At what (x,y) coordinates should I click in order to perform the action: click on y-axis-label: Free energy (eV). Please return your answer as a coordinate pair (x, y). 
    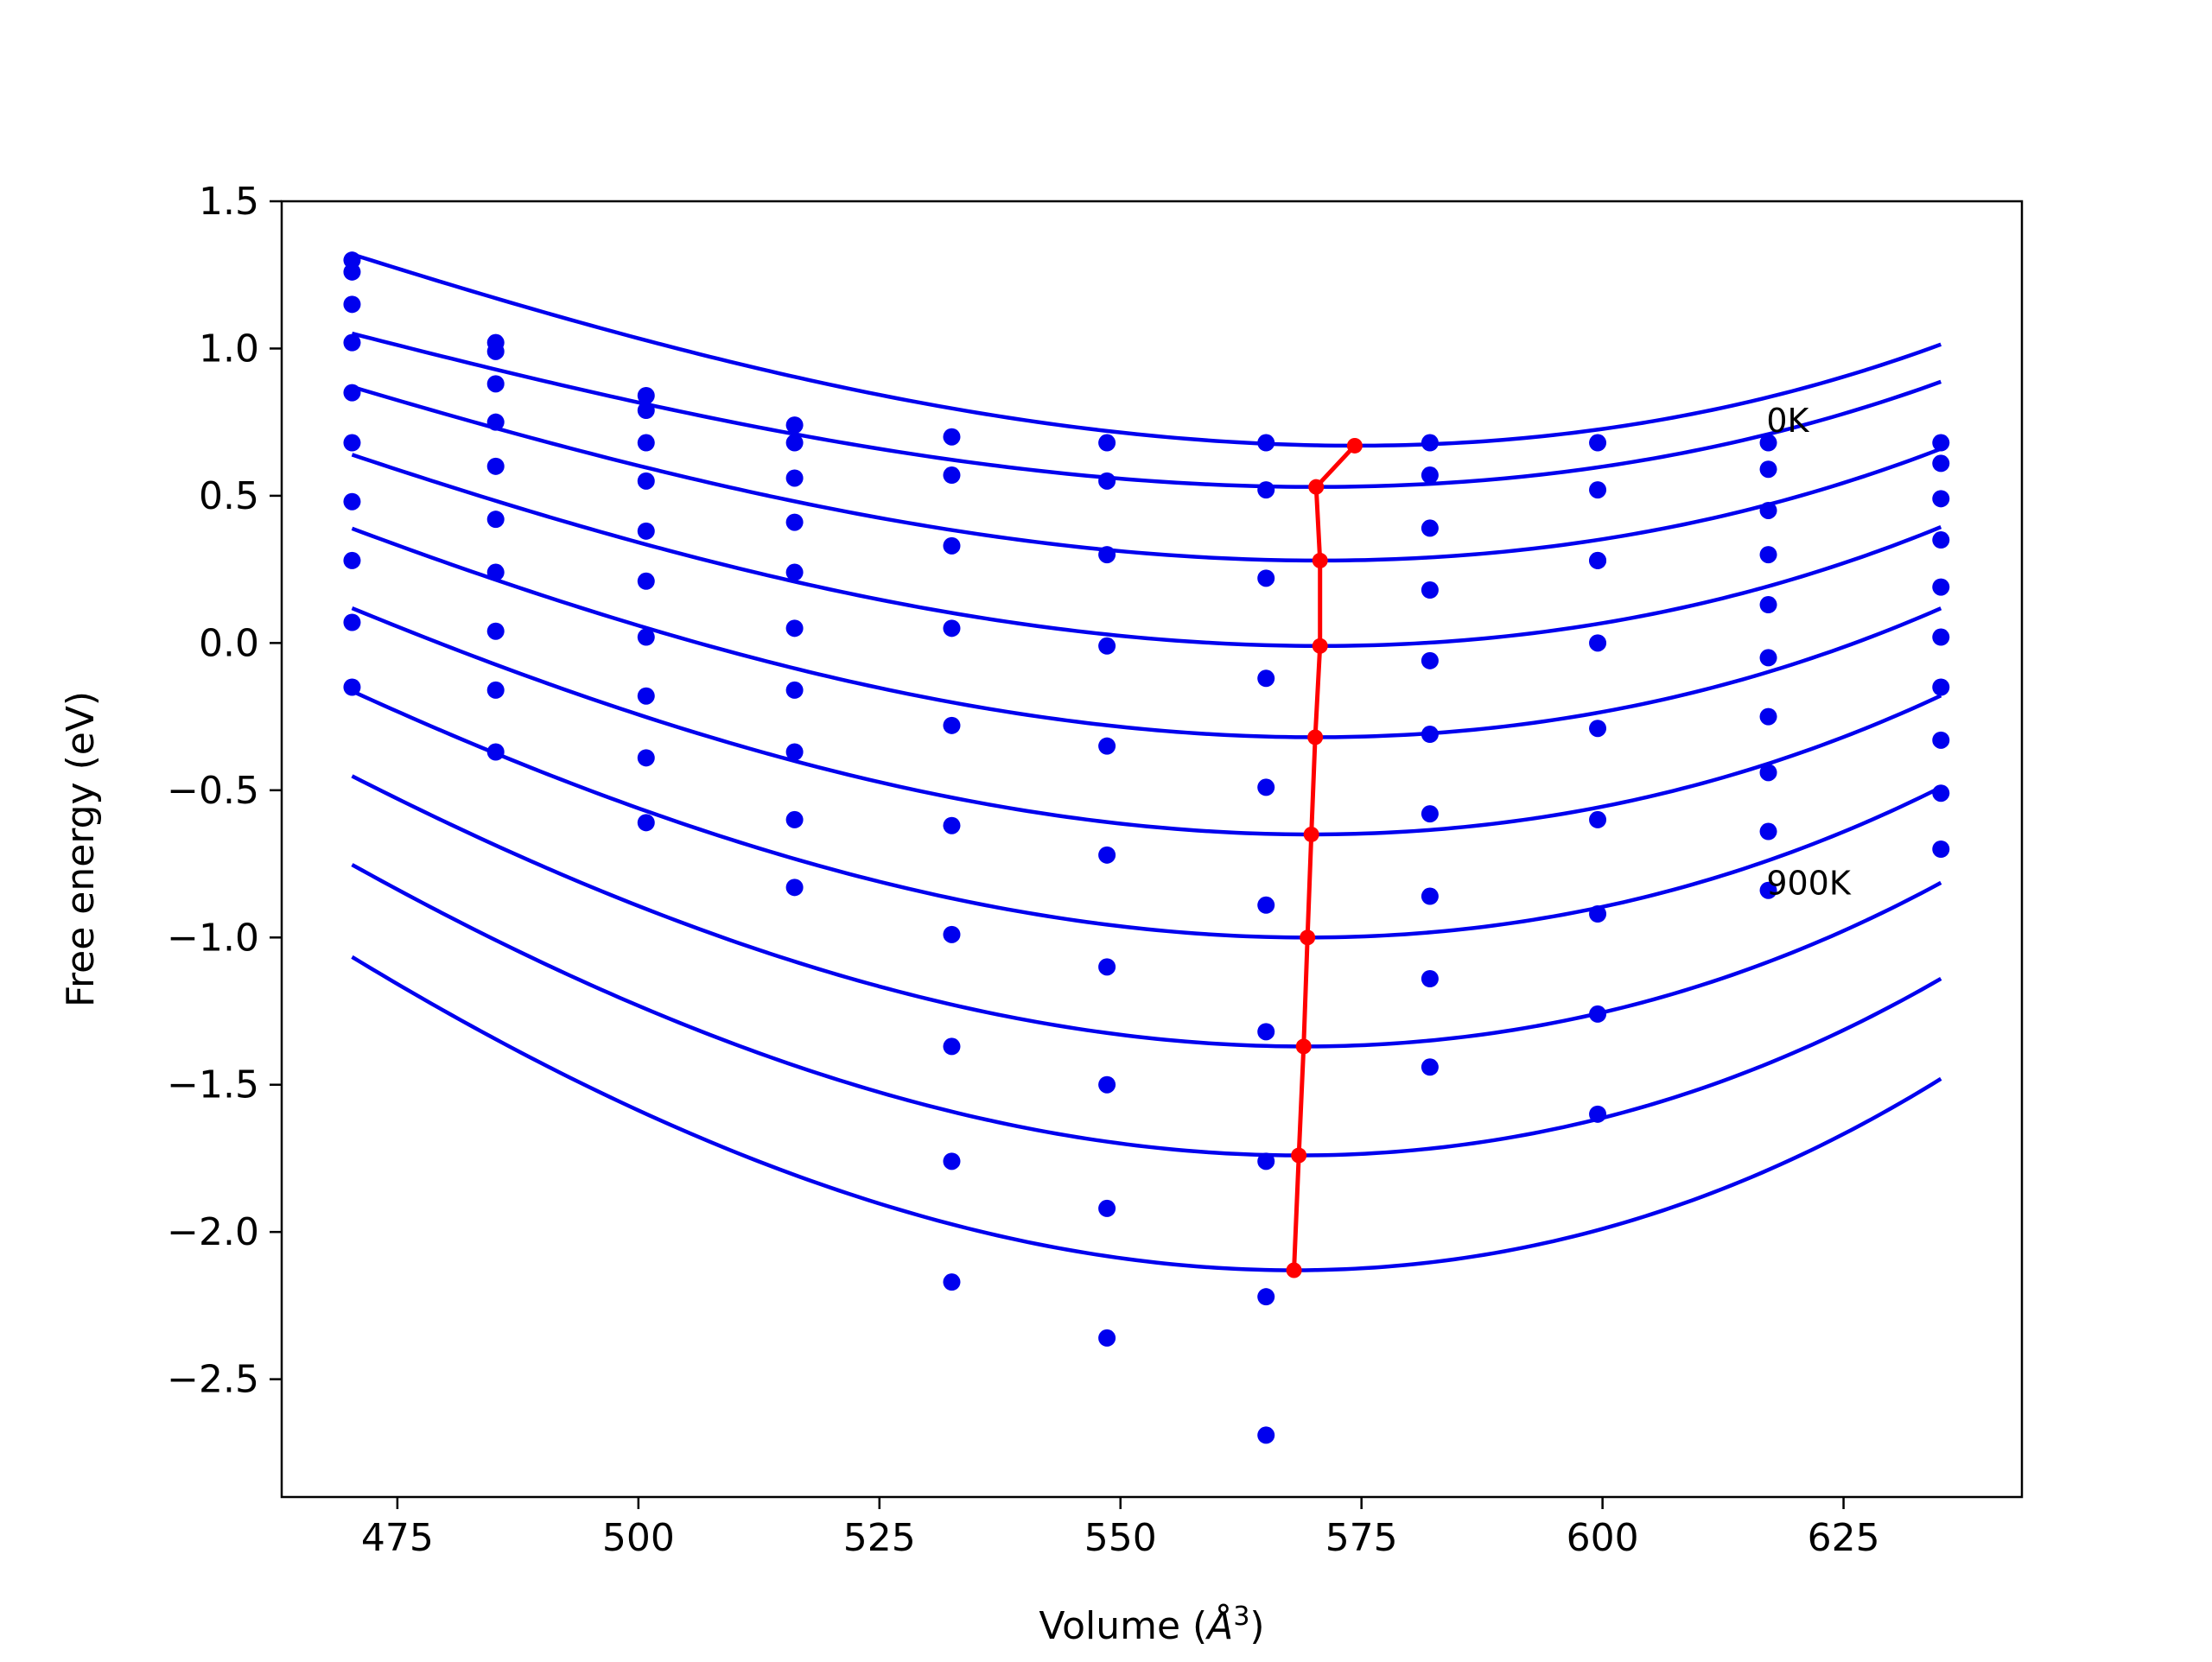
    Looking at the image, I should click on (81, 849).